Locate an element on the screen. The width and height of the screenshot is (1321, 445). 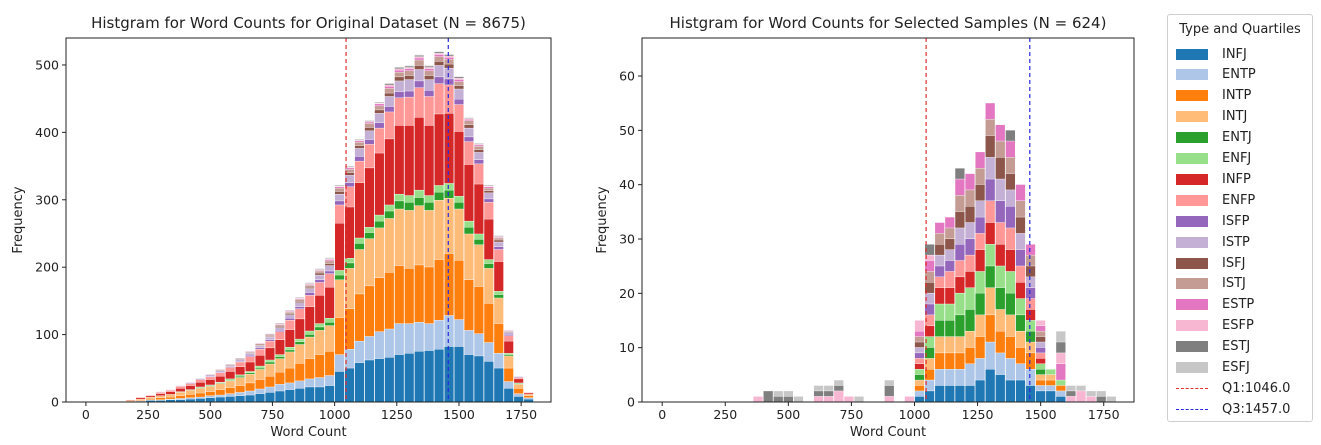
chart-1-y-tick-label: 0 is located at coordinates (55, 402).